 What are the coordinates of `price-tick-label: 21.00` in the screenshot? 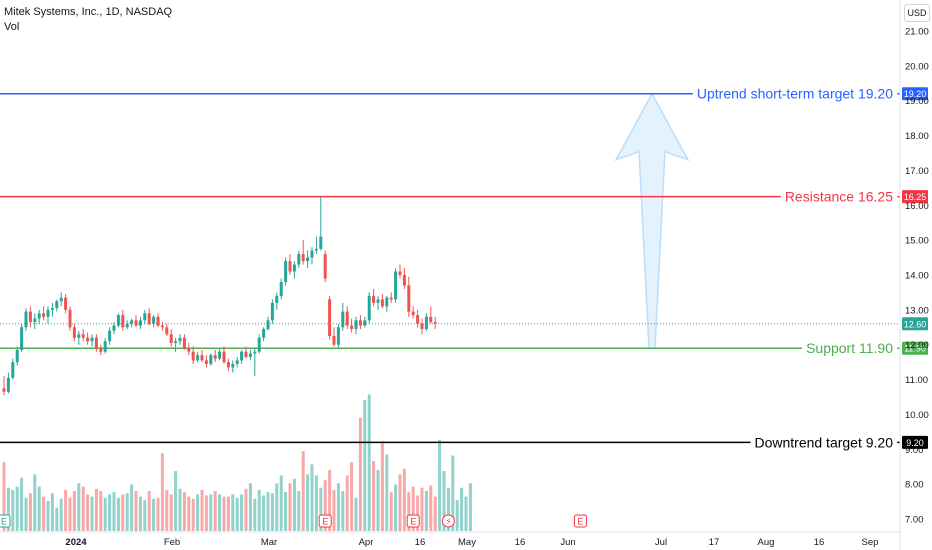 It's located at (917, 32).